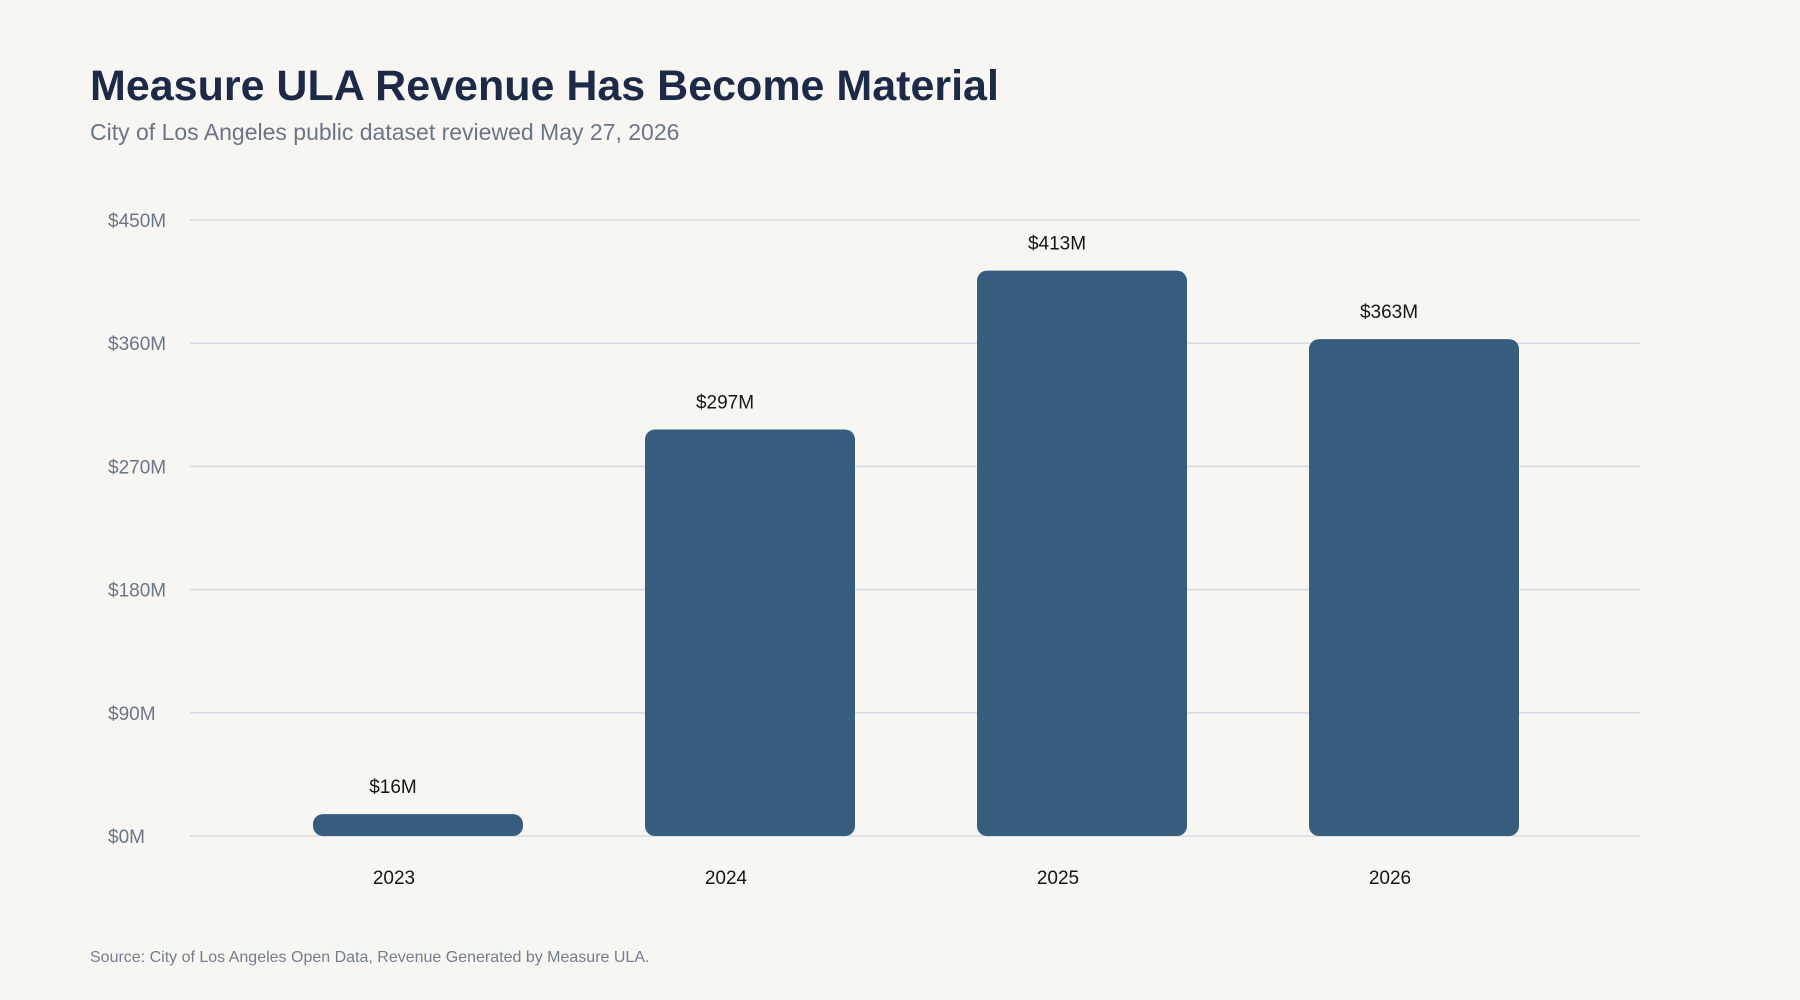 This screenshot has width=1800, height=1000. Describe the element at coordinates (1057, 244) in the screenshot. I see `data-label-2025: $413M` at that location.